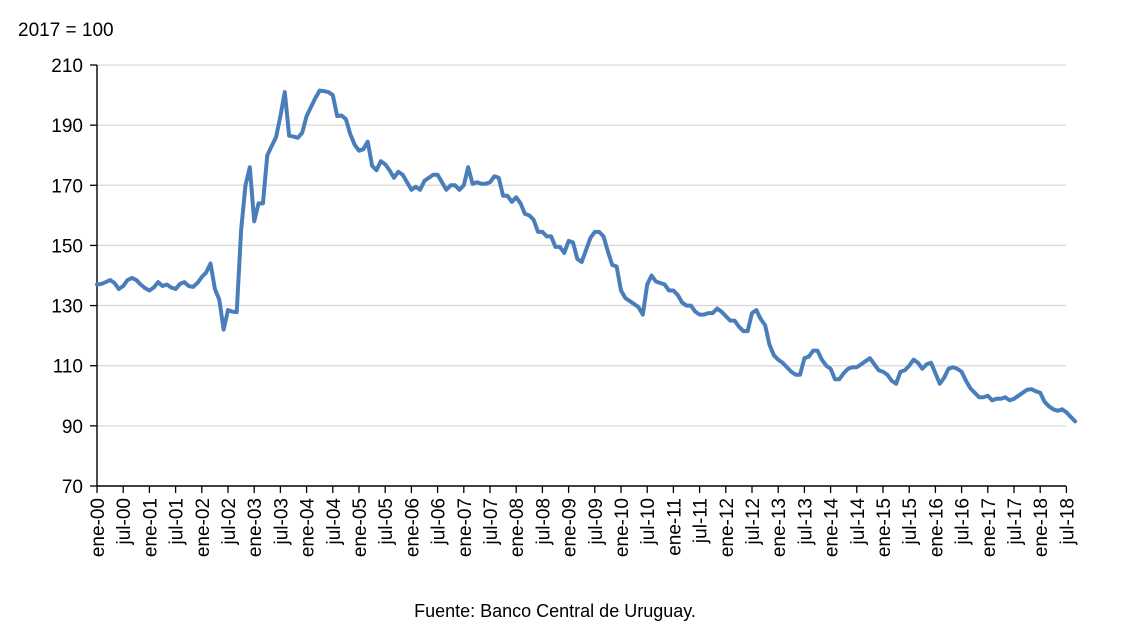 This screenshot has width=1137, height=631. I want to click on x-tick-label: jul-04, so click(334, 522).